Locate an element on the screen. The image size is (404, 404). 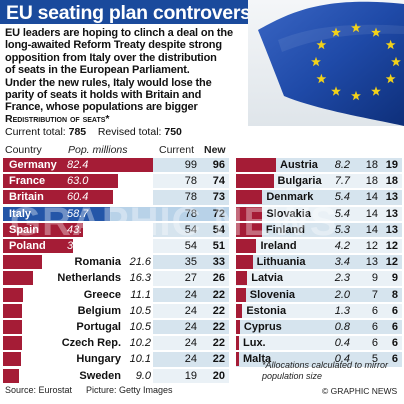
row-new-seats: 26 is located at coordinates (218, 278).